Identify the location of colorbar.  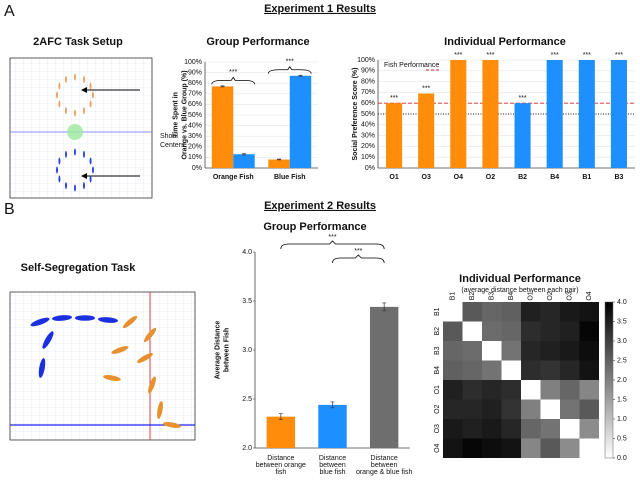
(609, 380).